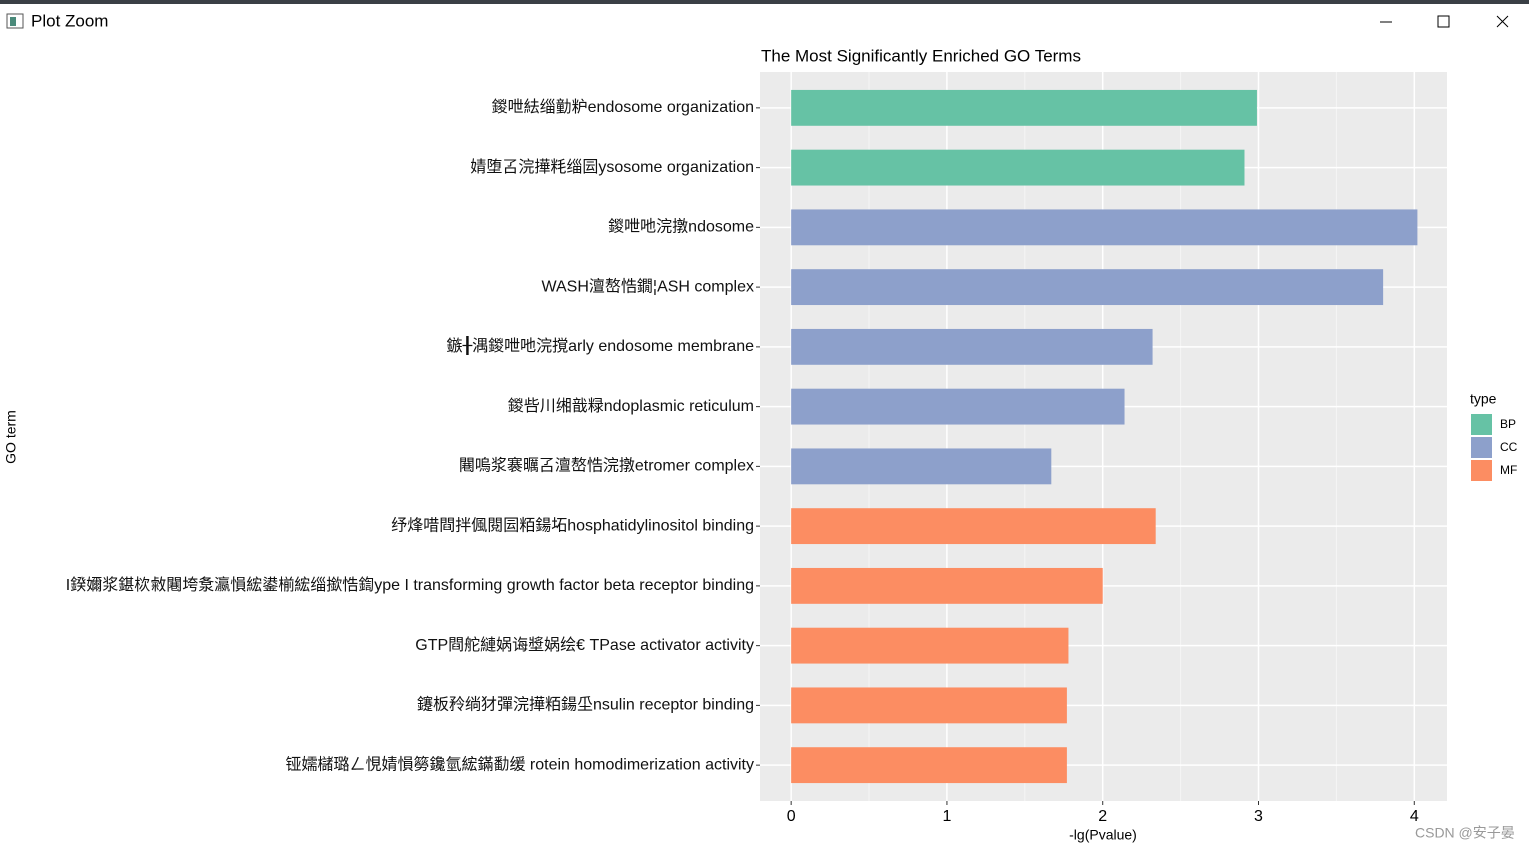 Image resolution: width=1529 pixels, height=851 pixels. I want to click on legend-label: BP, so click(1508, 424).